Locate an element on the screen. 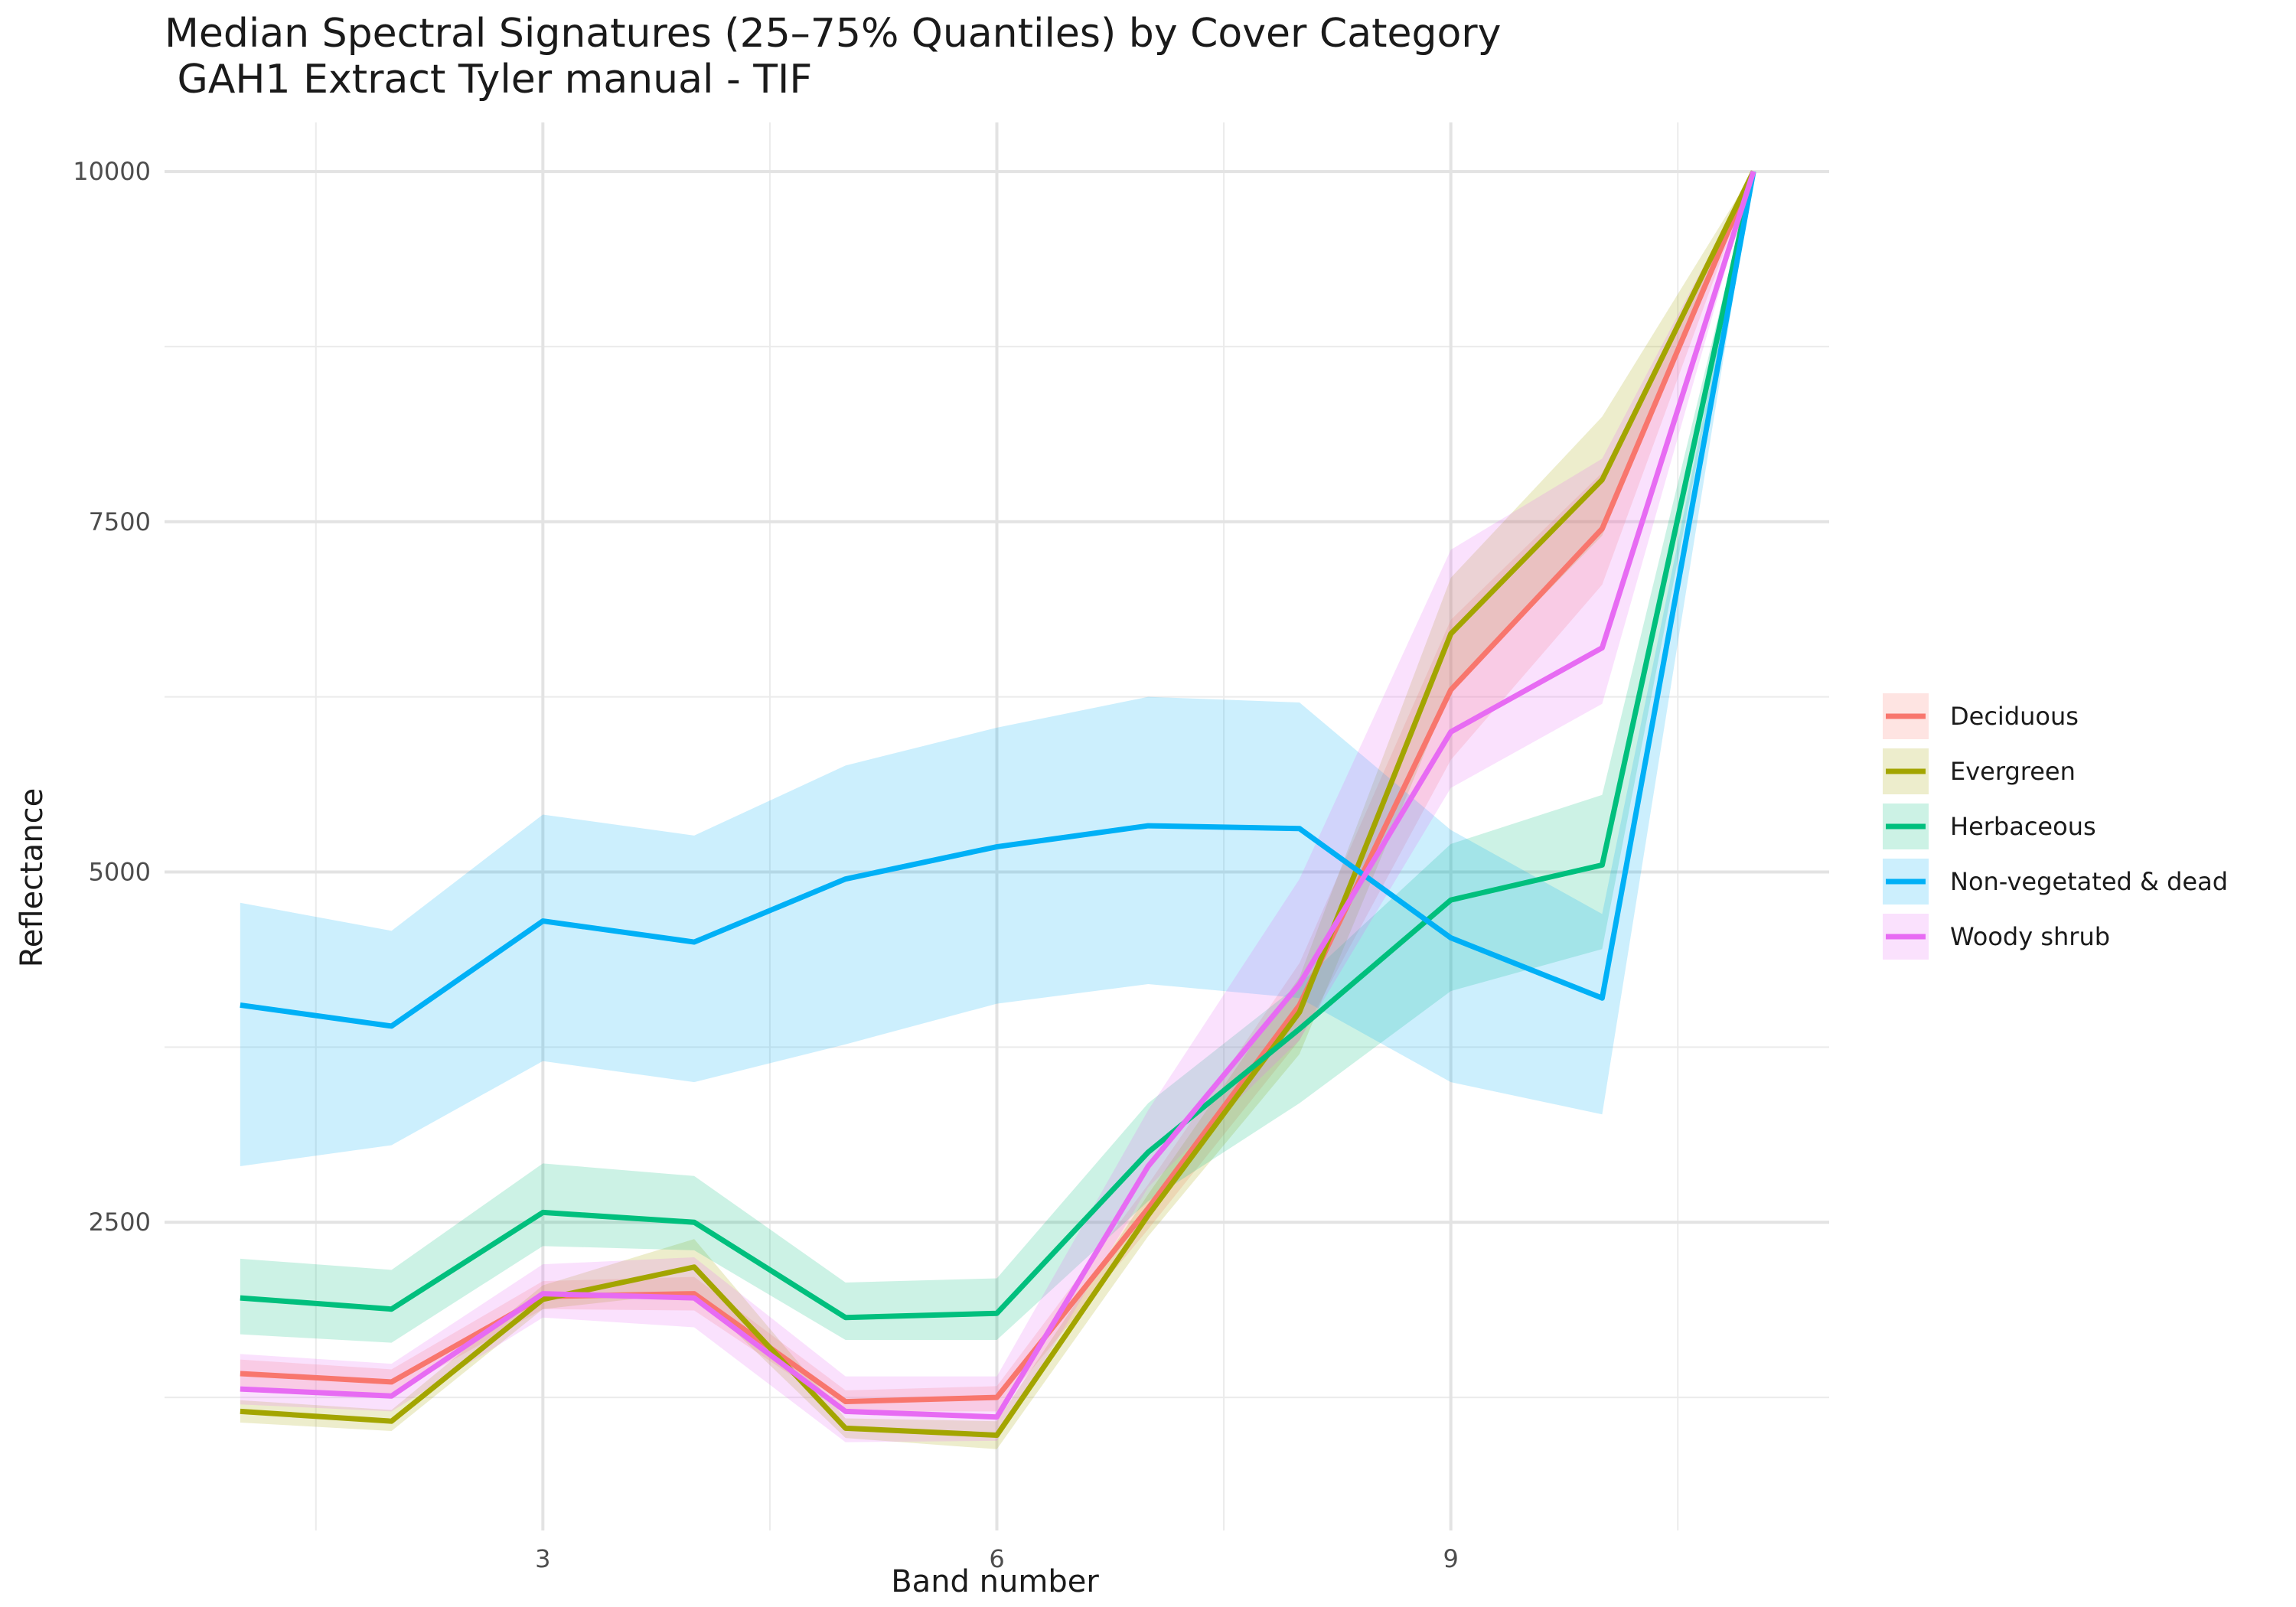 This screenshot has height=1607, width=2296. legend-label-deciduous: Deciduous is located at coordinates (2014, 716).